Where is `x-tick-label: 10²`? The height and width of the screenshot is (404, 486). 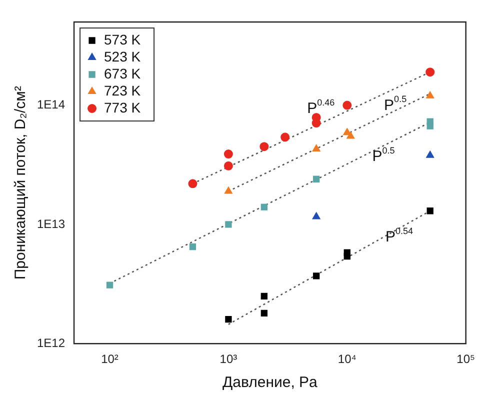 x-tick-label: 10² is located at coordinates (109, 359).